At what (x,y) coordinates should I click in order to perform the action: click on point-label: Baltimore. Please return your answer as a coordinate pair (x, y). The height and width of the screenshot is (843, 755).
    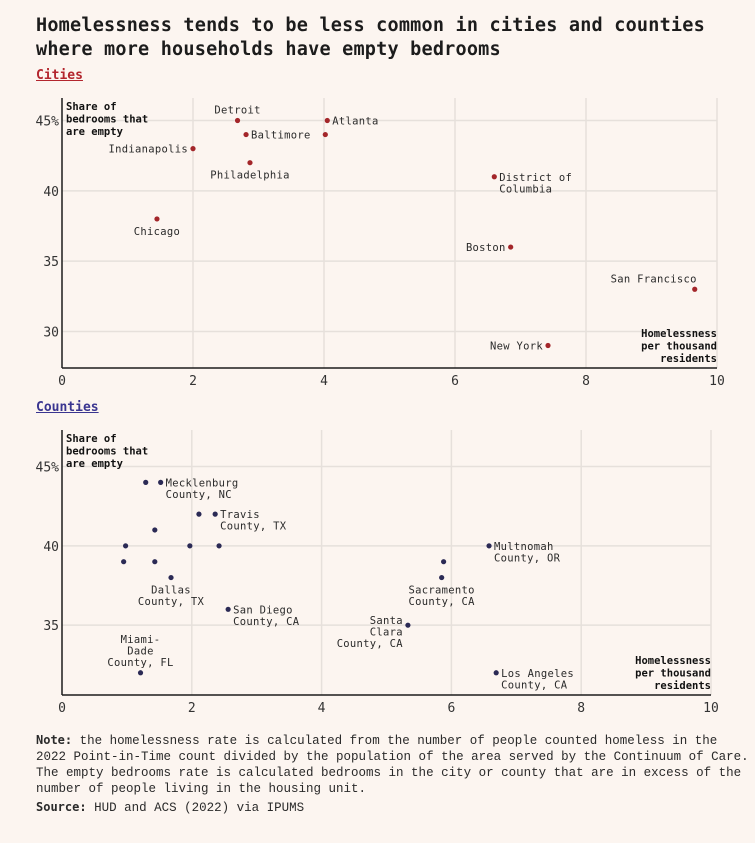
    Looking at the image, I should click on (281, 136).